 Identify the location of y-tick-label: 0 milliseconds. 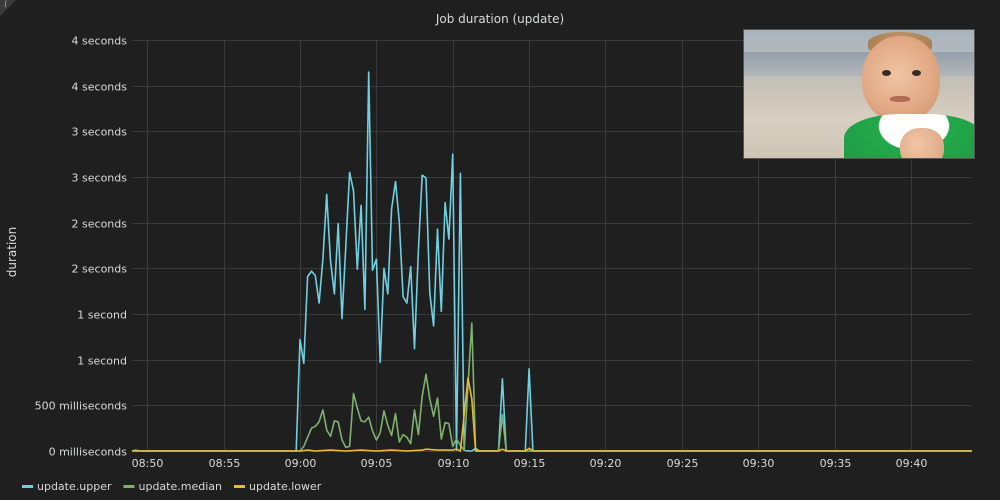
(88, 452).